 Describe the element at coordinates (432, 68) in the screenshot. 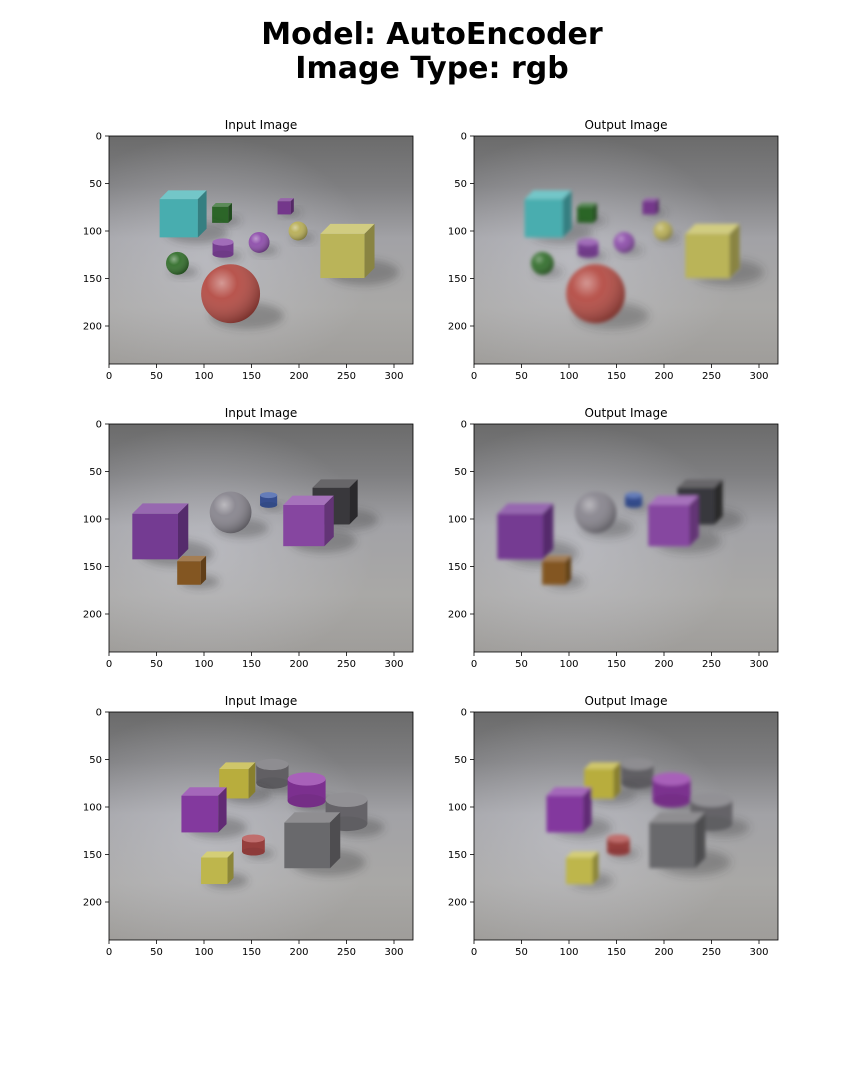

I see `figure-title-line2: Image Type: rgb` at that location.